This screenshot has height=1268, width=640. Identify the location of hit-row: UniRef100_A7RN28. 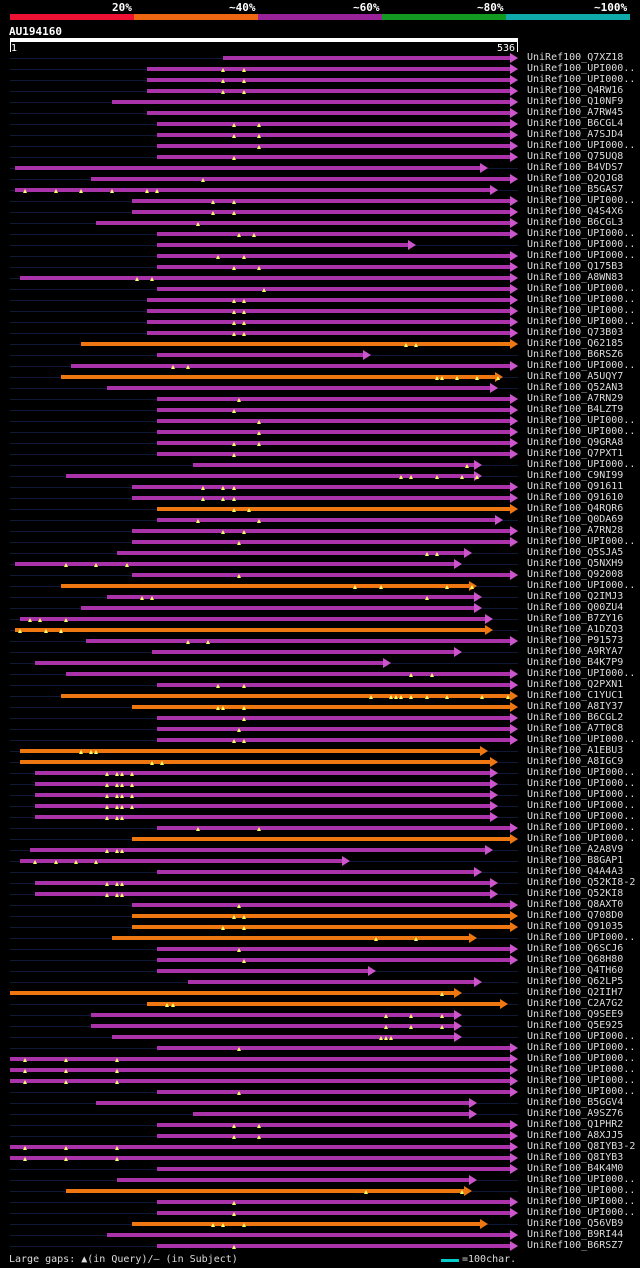
(320, 531).